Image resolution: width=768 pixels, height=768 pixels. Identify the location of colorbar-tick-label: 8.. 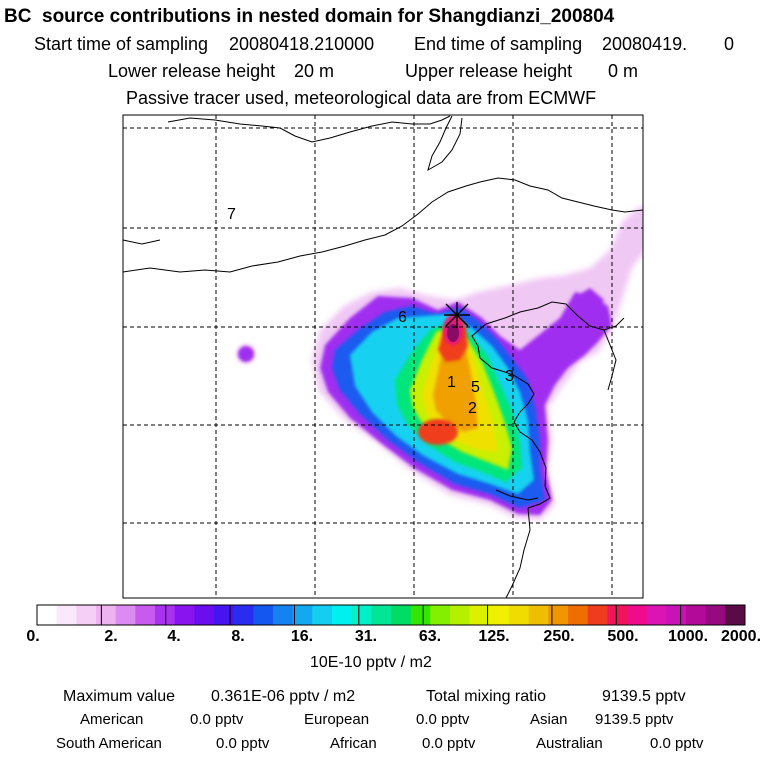
(238, 636).